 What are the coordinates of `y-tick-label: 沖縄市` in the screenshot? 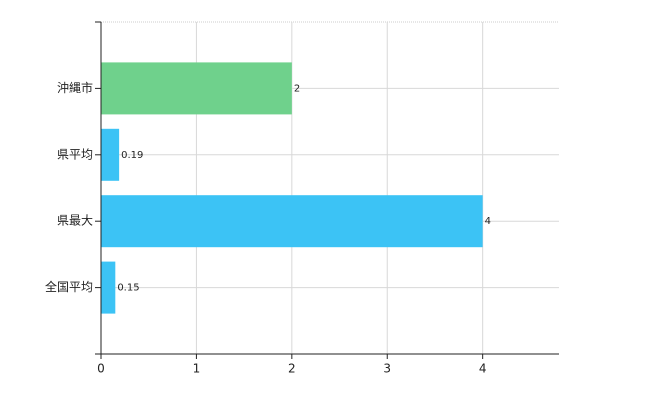 It's located at (75, 87).